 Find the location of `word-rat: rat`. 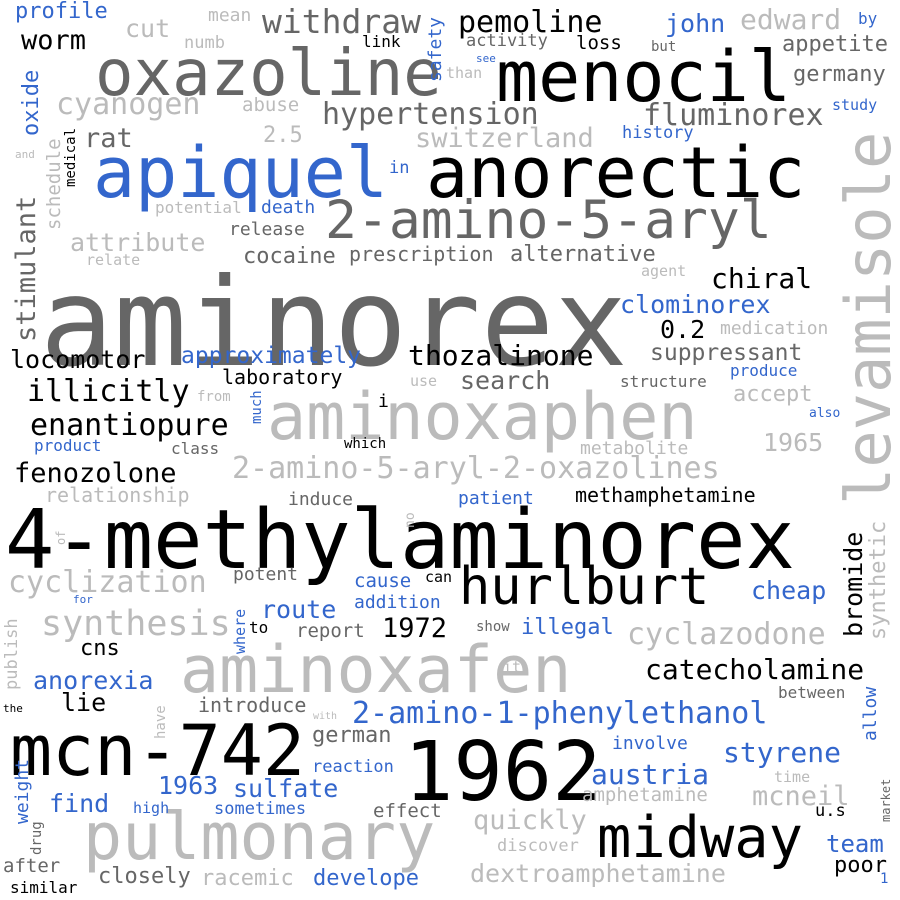

word-rat: rat is located at coordinates (108, 138).